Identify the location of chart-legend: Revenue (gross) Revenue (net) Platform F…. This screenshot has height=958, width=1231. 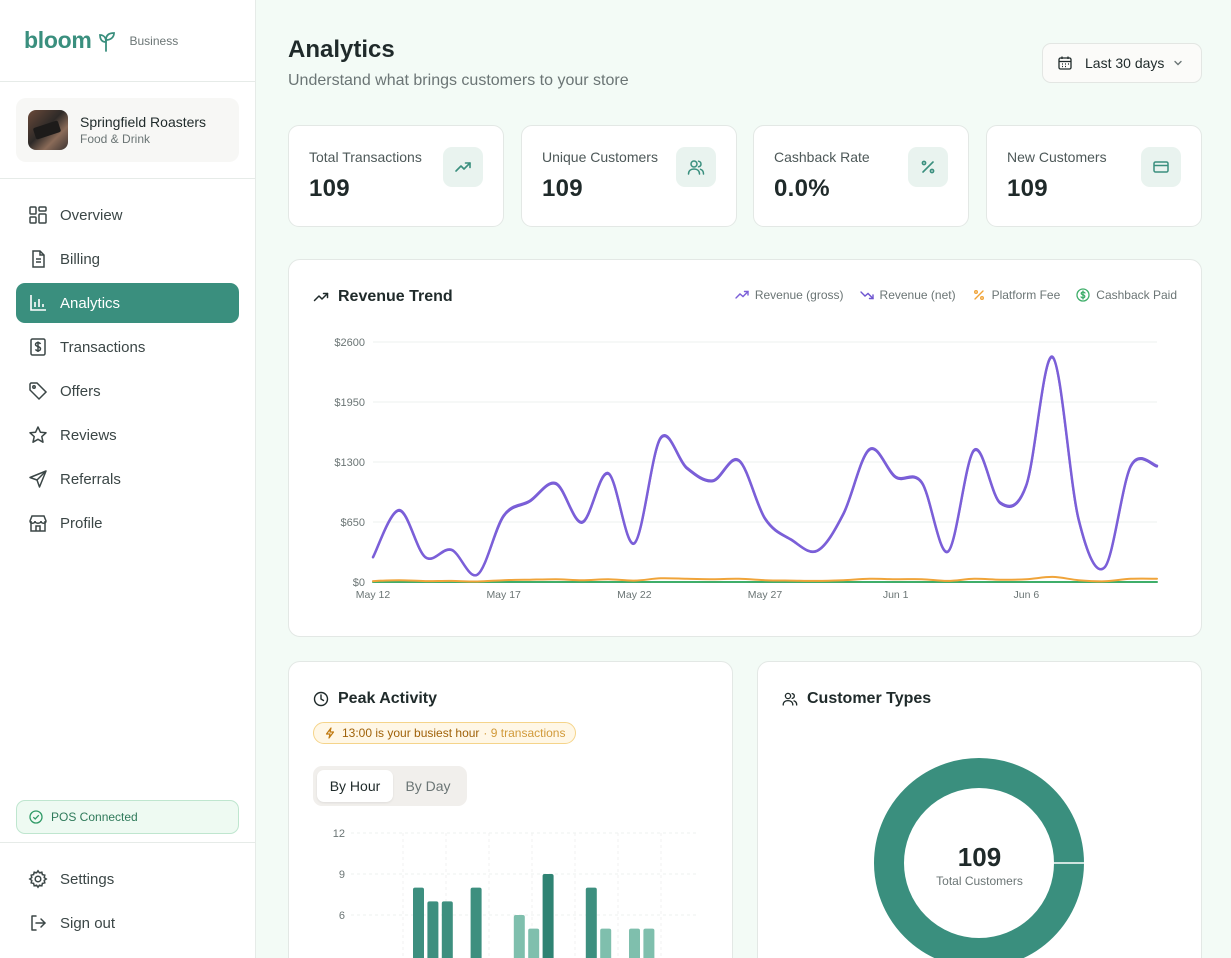
(948, 295).